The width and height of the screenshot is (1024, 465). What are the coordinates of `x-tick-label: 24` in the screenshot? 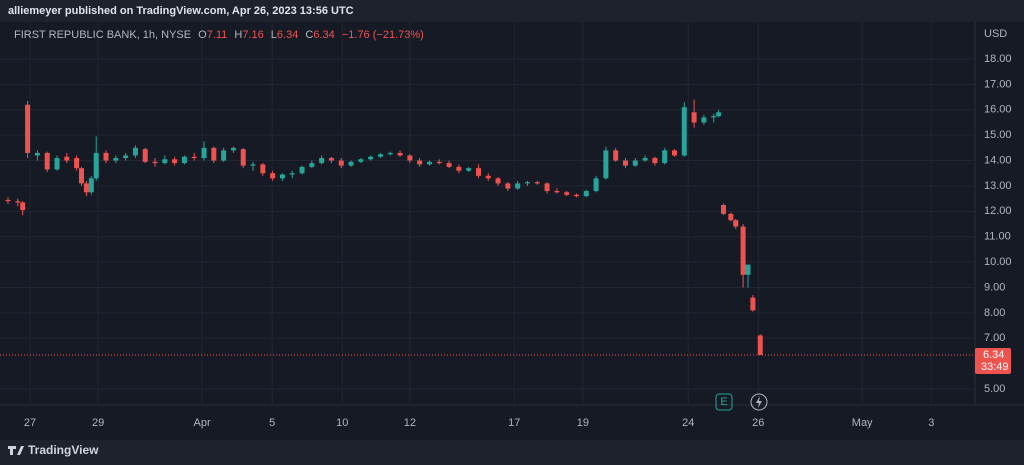 It's located at (688, 423).